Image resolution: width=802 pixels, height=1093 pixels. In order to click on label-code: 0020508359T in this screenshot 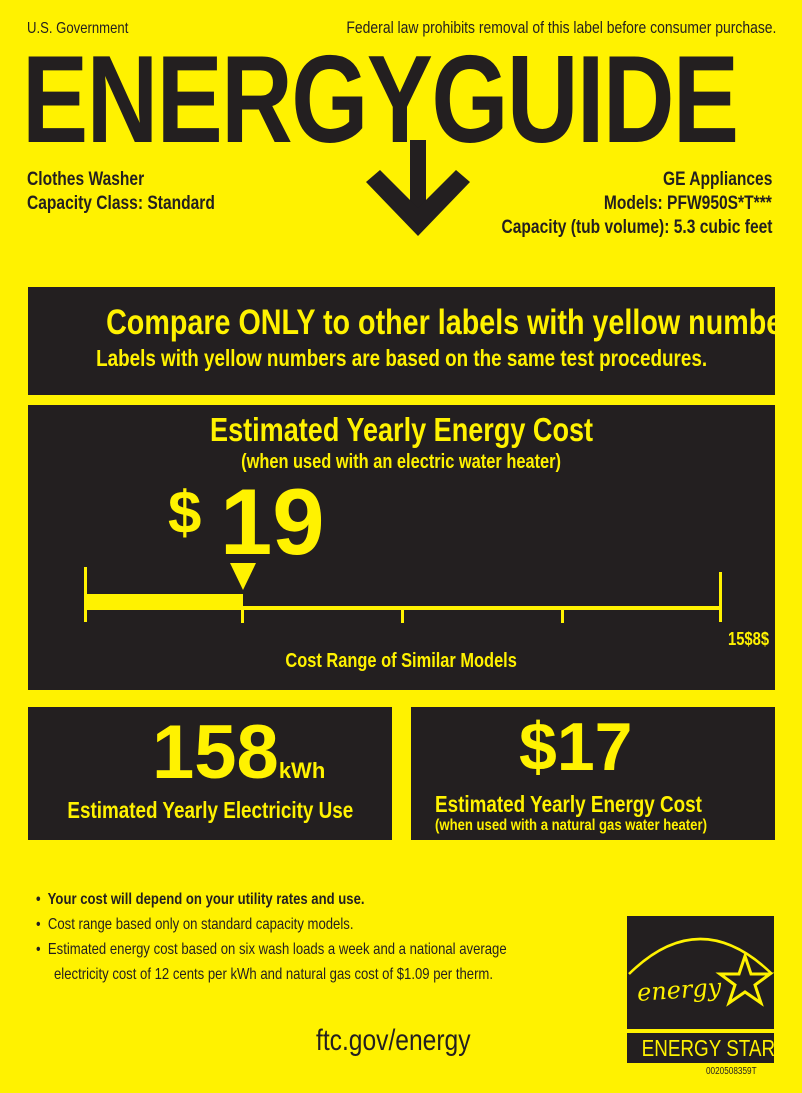, I will do `click(731, 1071)`.